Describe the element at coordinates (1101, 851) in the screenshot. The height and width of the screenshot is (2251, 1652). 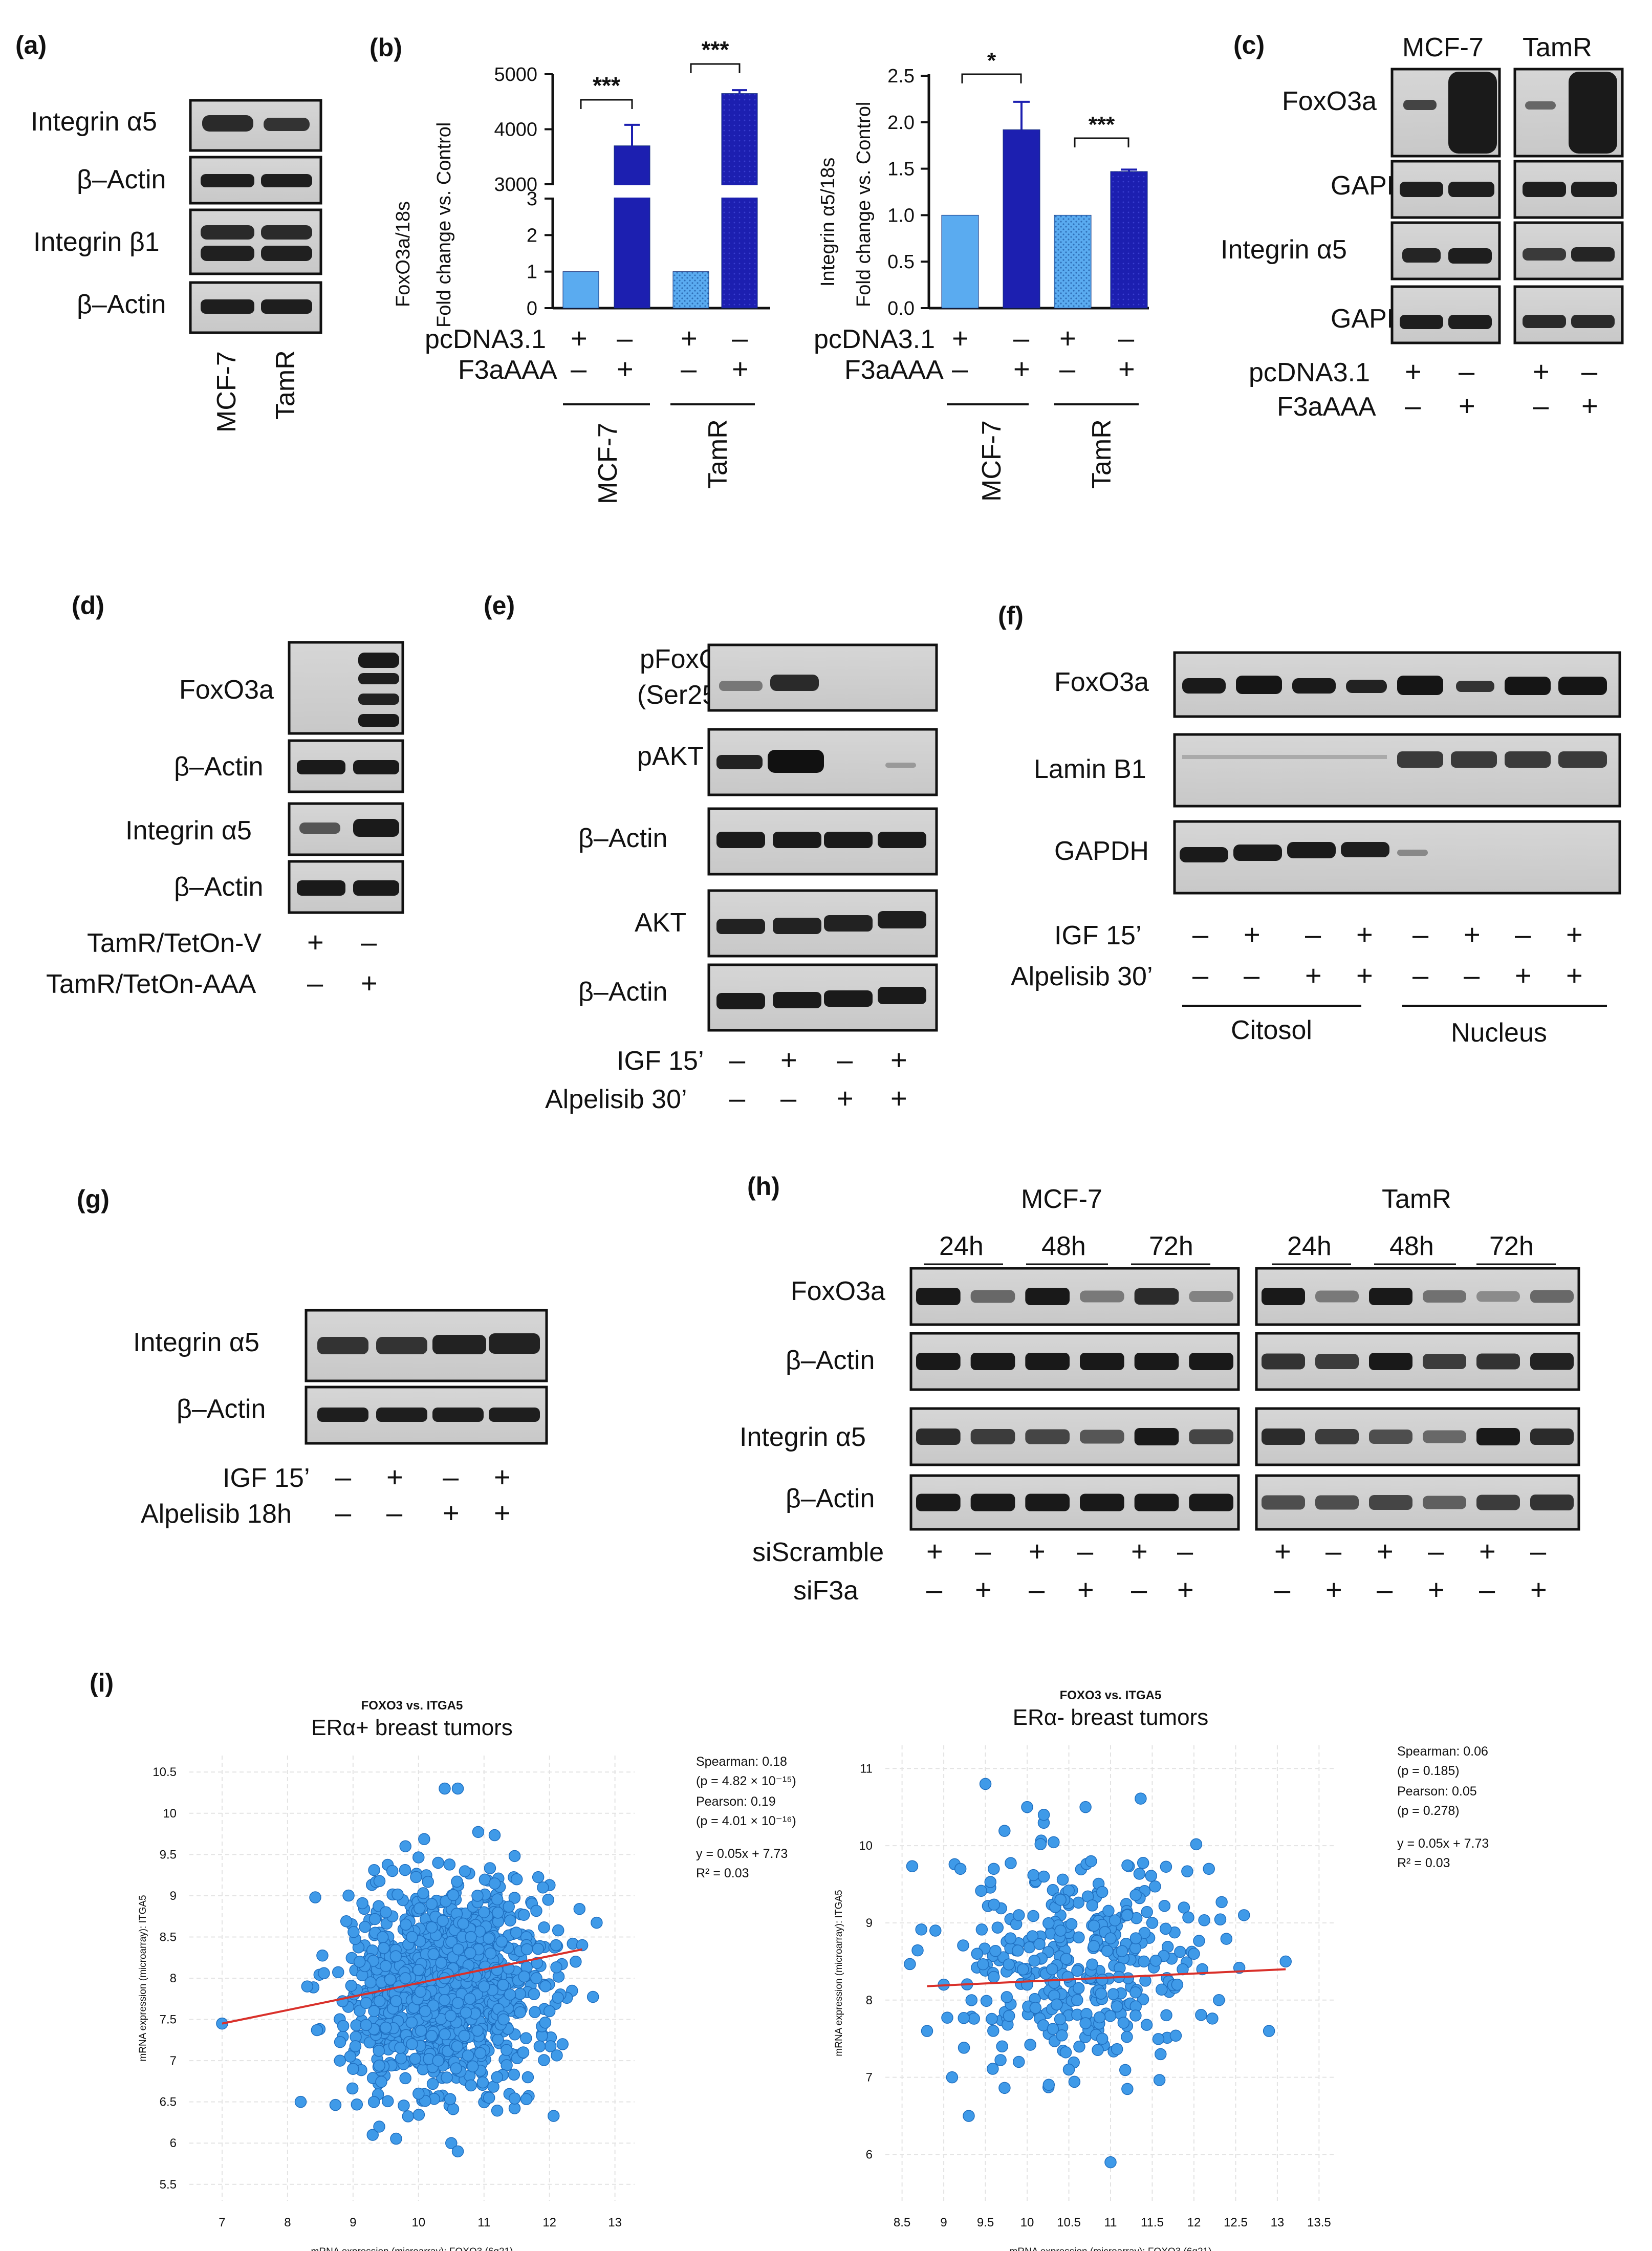
I see `blot-label-gapdh: GAPDH` at that location.